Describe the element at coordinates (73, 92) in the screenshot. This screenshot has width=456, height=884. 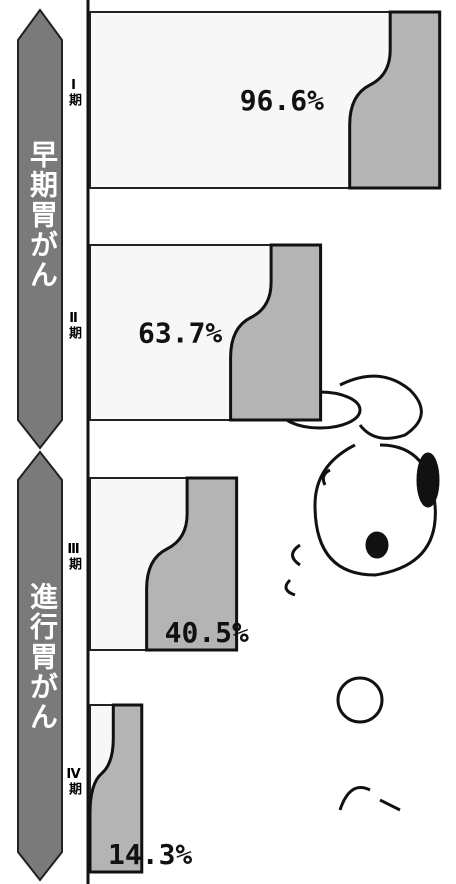
I see `category-label: Ⅰ期` at that location.